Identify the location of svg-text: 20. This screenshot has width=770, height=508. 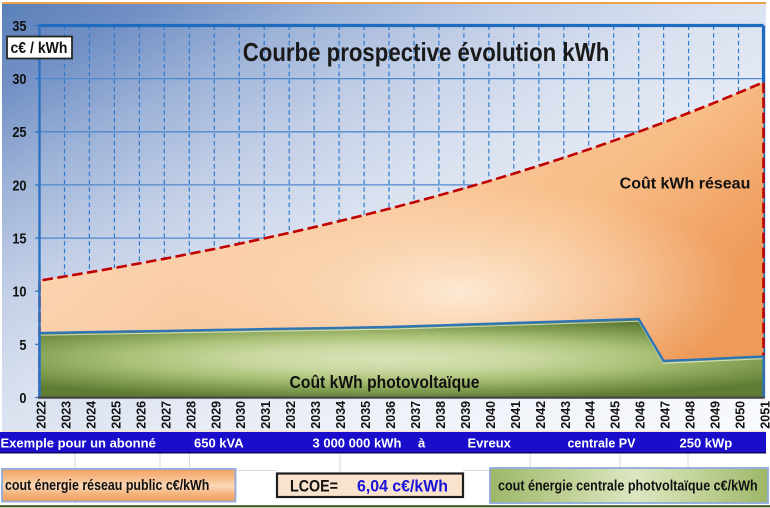
(19, 184).